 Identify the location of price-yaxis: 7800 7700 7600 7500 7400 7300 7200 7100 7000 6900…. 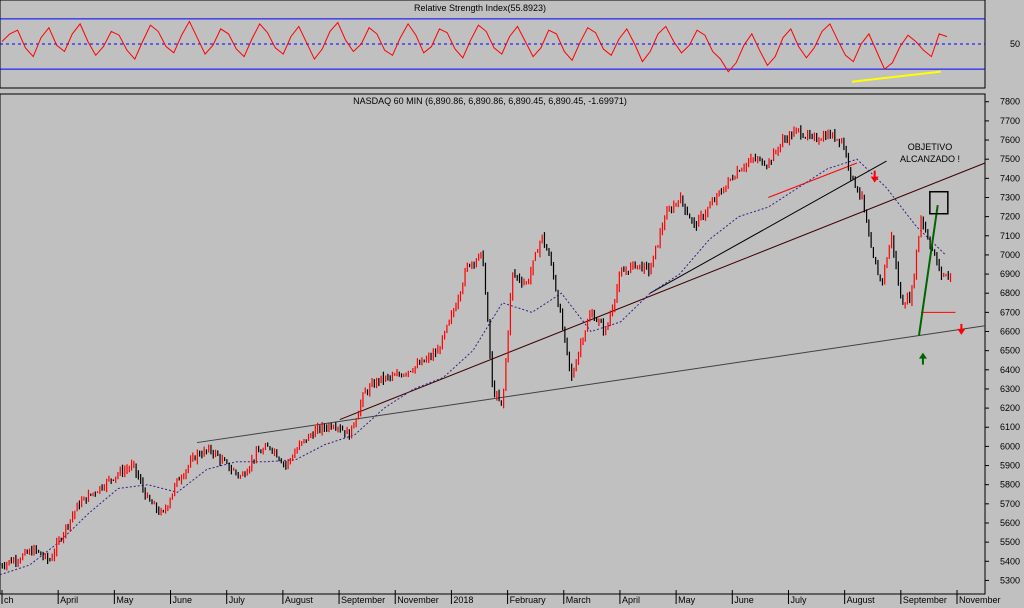
(1002, 341).